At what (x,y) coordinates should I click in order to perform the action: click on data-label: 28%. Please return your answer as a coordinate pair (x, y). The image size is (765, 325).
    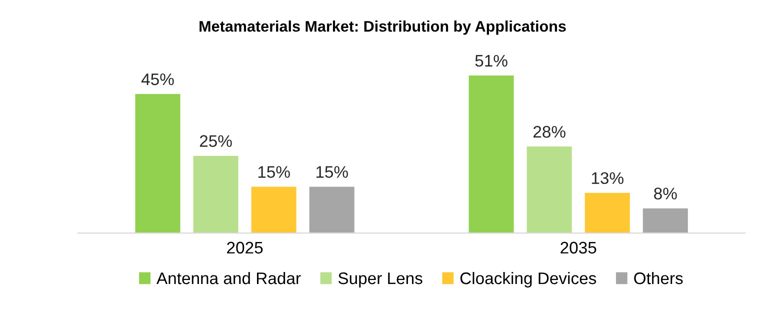
    Looking at the image, I should click on (549, 132).